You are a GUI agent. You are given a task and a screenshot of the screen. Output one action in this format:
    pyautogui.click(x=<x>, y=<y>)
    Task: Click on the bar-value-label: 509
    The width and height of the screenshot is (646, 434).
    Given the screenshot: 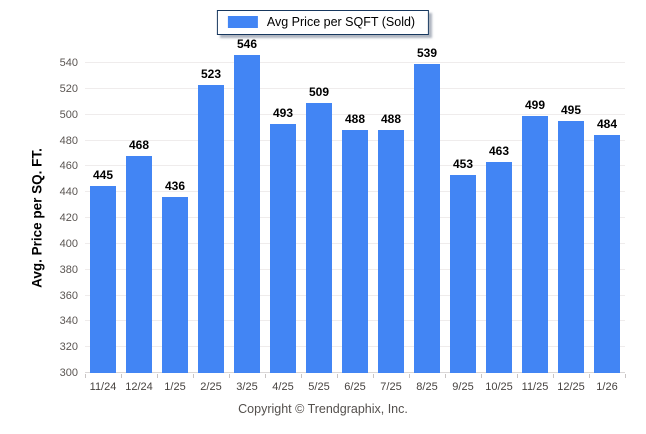 What is the action you would take?
    pyautogui.click(x=319, y=92)
    